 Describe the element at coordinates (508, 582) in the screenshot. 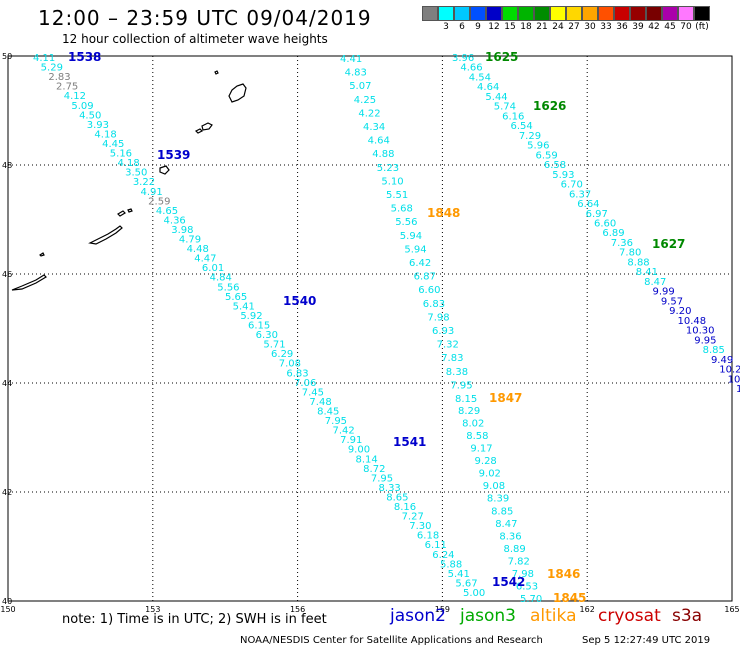

I see `pass-number-label: 1542` at that location.